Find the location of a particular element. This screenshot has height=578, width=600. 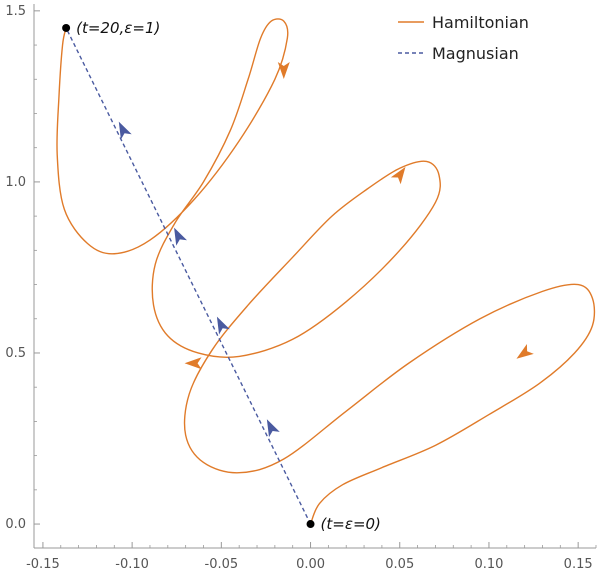

x-tick-label: -0.15 is located at coordinates (43, 564).